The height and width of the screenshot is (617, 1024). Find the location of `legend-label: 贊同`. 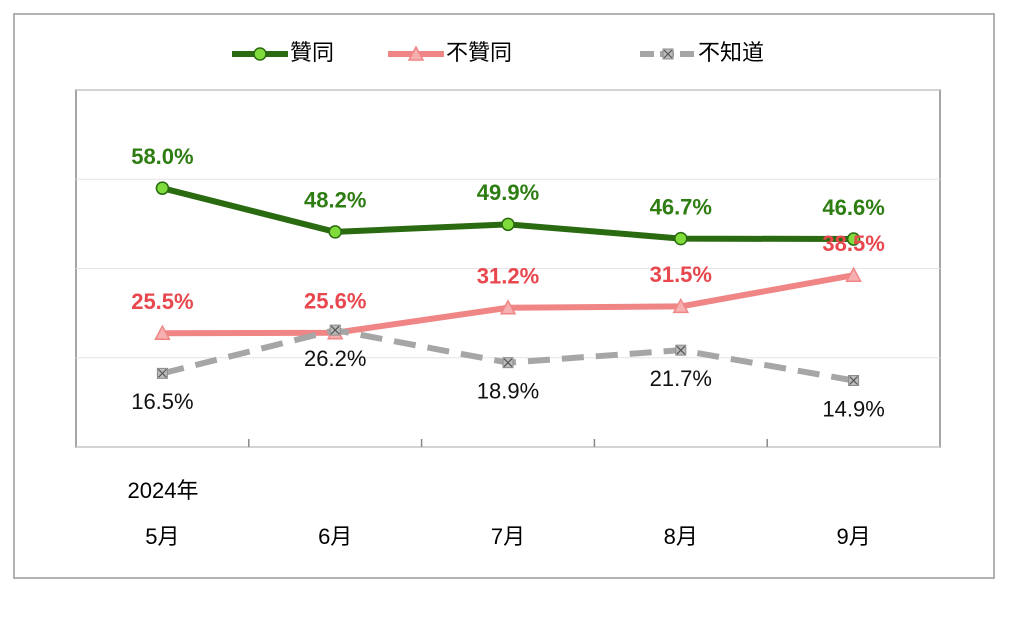

legend-label: 贊同 is located at coordinates (312, 52).